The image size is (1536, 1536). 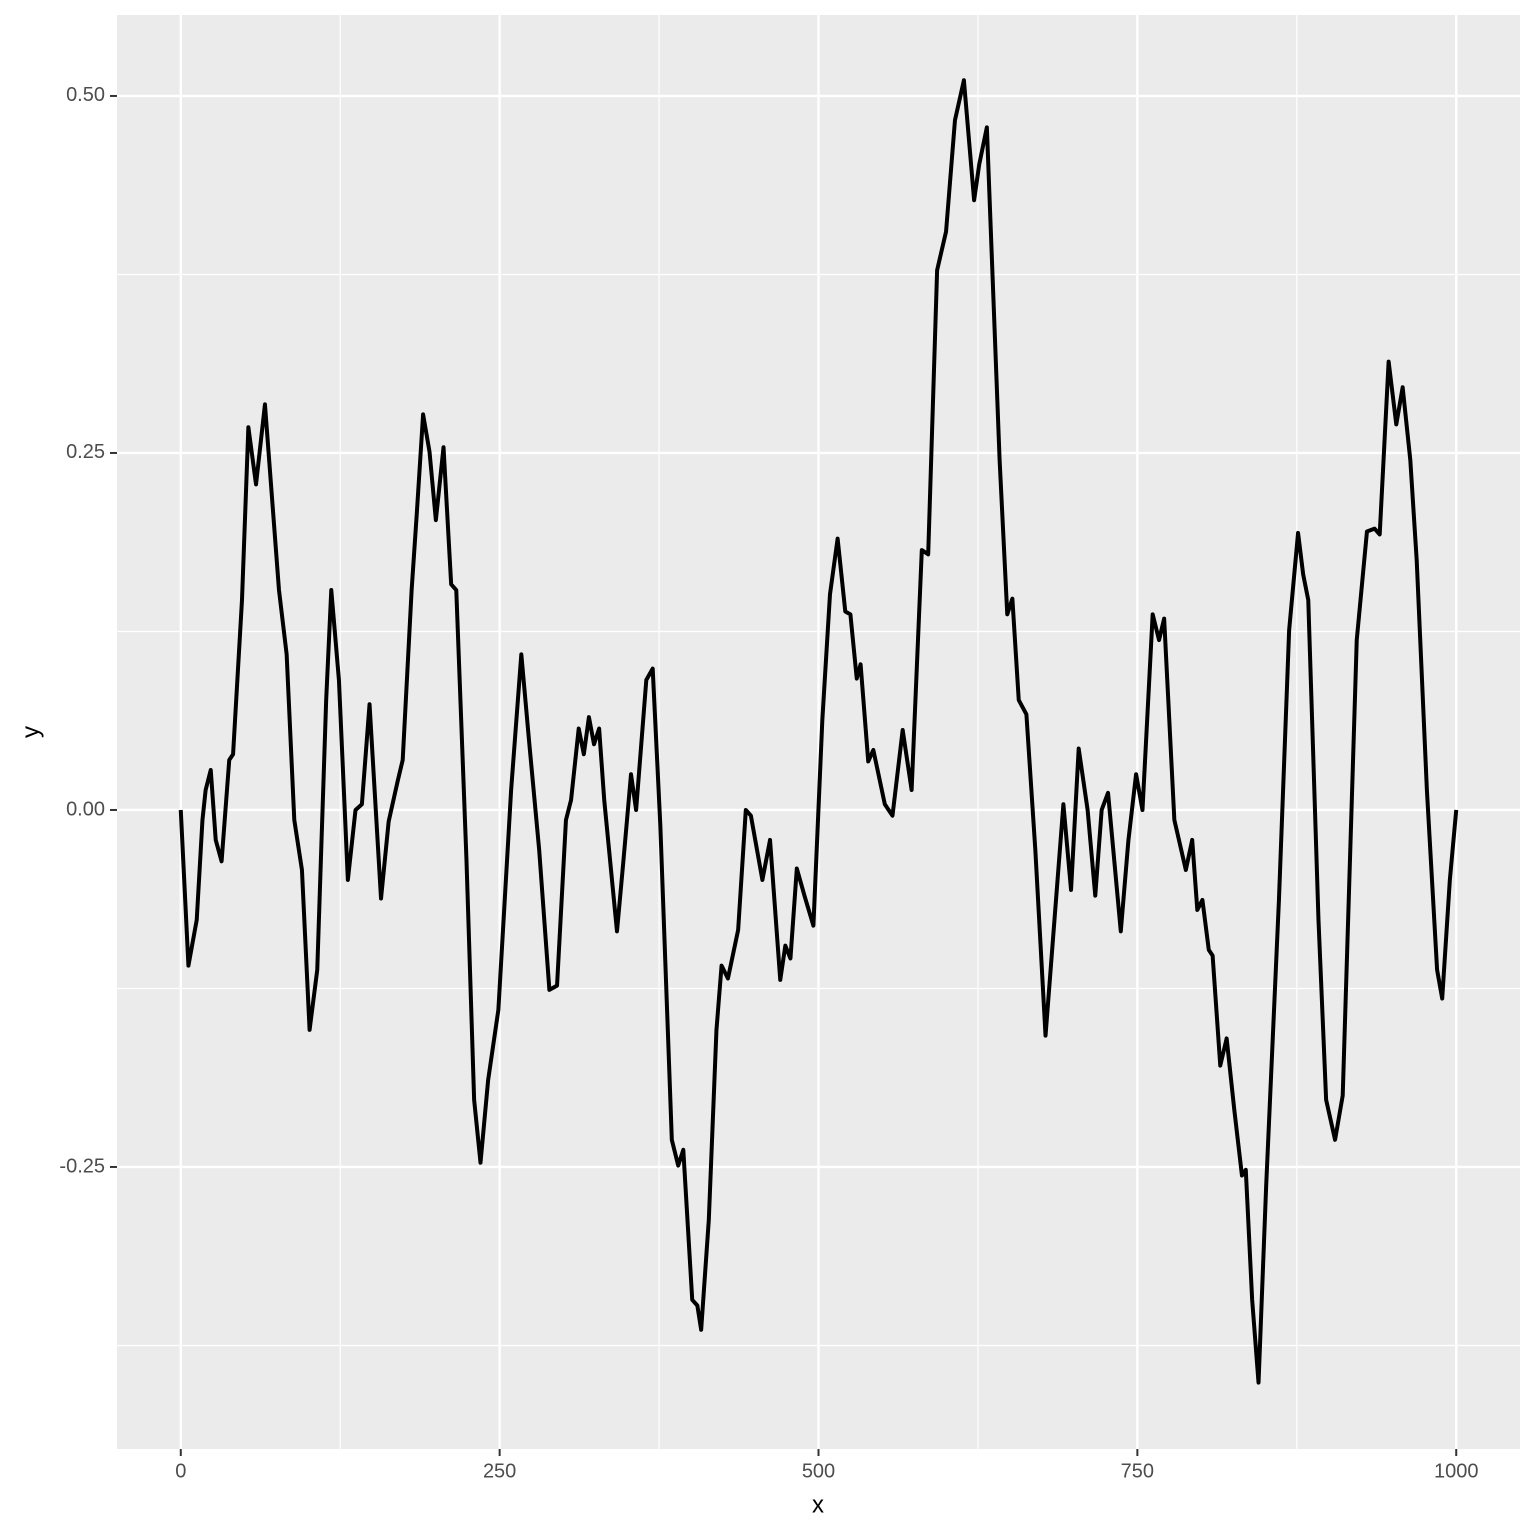 What do you see at coordinates (818, 1504) in the screenshot?
I see `x-axis-title: x` at bounding box center [818, 1504].